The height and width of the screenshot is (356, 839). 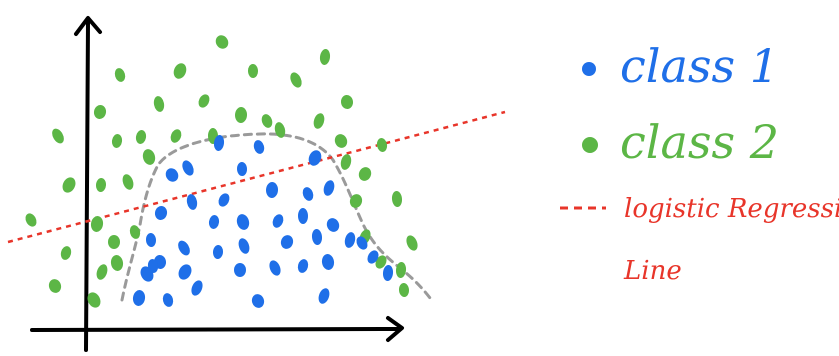 I want to click on legend-class2-marker, so click(x=590, y=145).